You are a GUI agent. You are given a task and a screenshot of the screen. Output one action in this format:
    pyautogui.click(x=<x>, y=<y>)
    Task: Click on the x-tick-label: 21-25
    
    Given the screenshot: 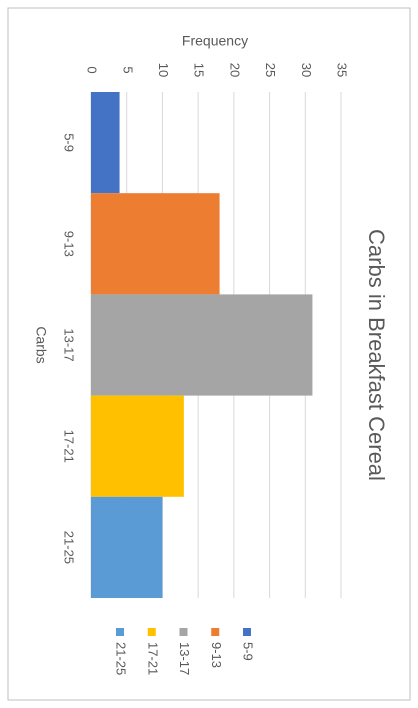 What is the action you would take?
    pyautogui.click(x=69, y=547)
    